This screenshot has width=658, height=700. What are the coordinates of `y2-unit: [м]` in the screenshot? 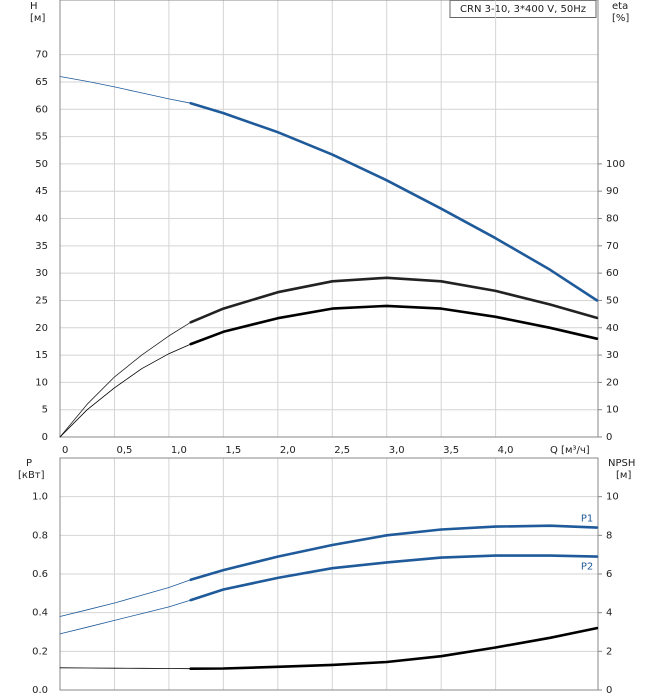 It's located at (623, 475).